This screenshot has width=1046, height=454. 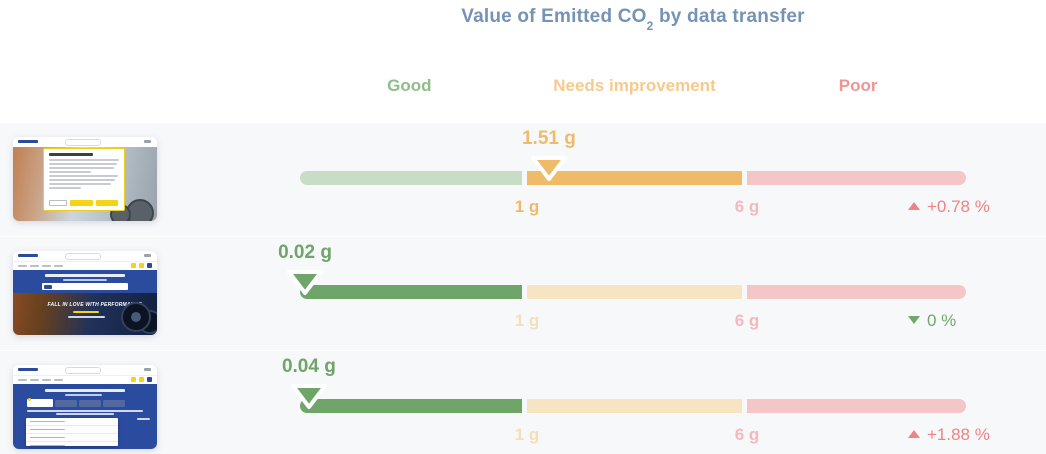 What do you see at coordinates (85, 275) in the screenshot?
I see `banner-title-line` at bounding box center [85, 275].